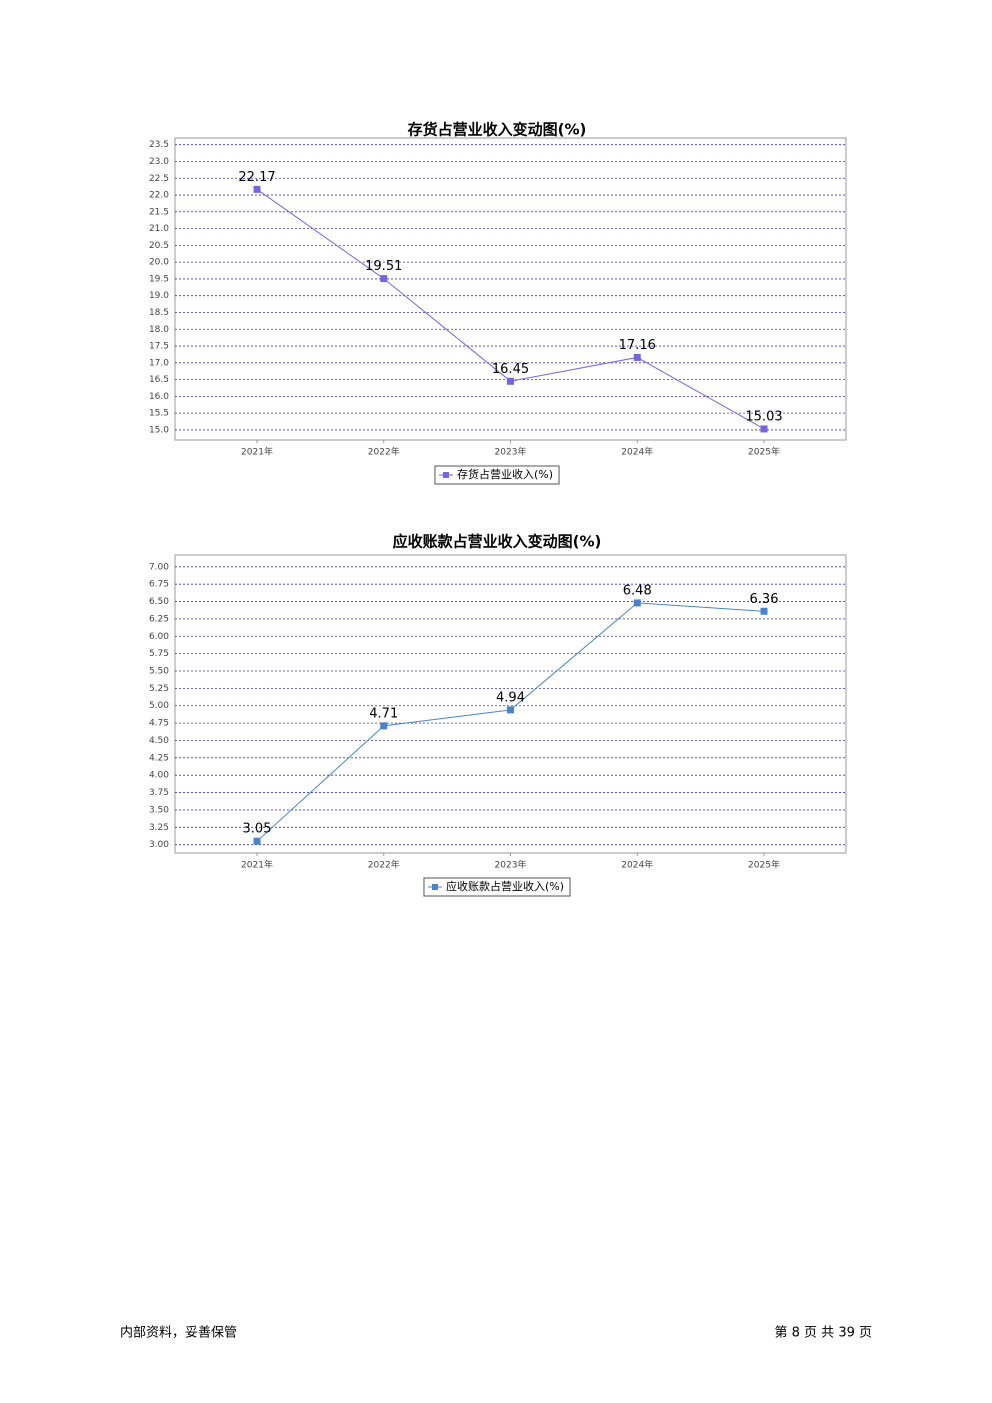 This screenshot has width=992, height=1403. Describe the element at coordinates (159, 296) in the screenshot. I see `y-tick-label: 19.0` at that location.